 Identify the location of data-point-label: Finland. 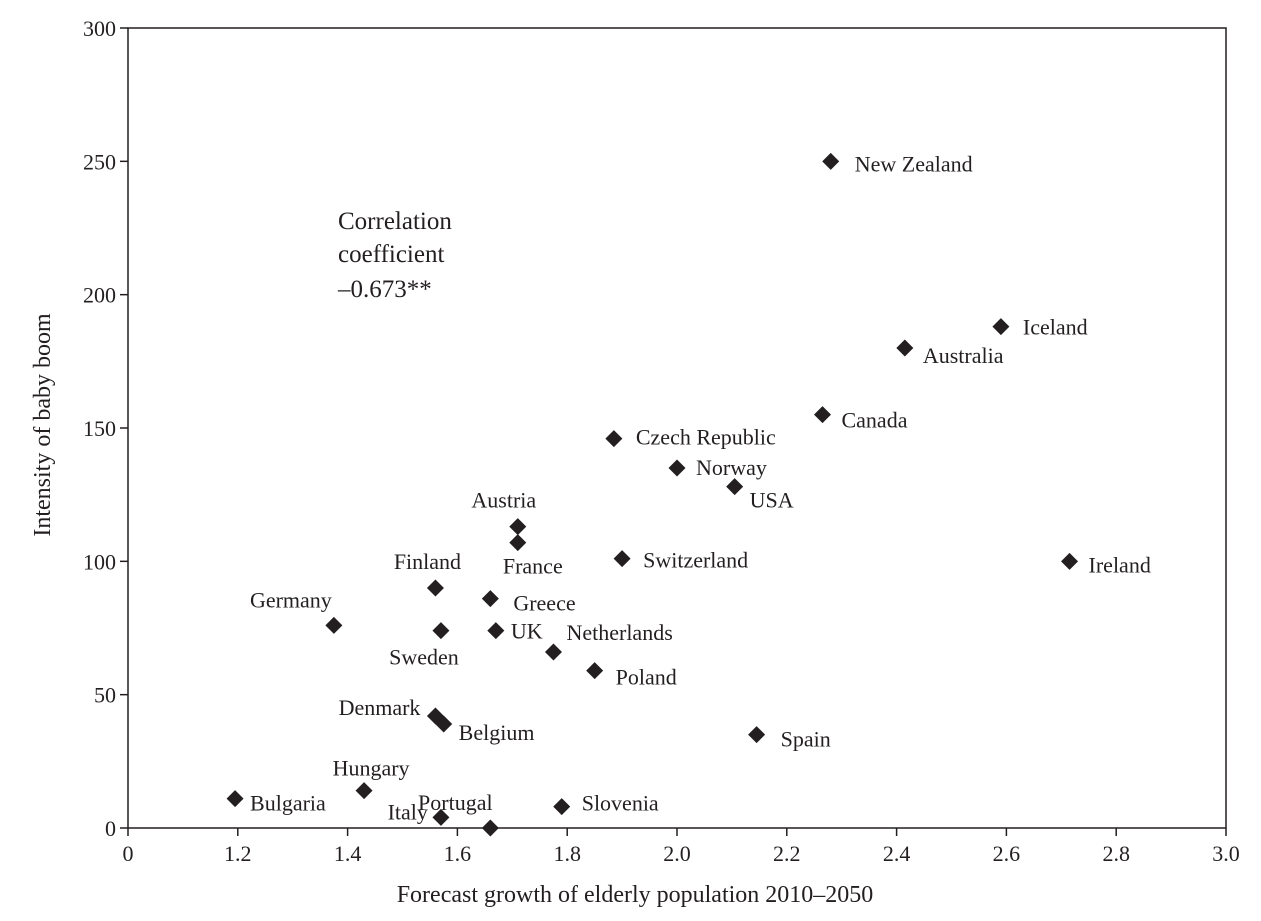
(427, 561).